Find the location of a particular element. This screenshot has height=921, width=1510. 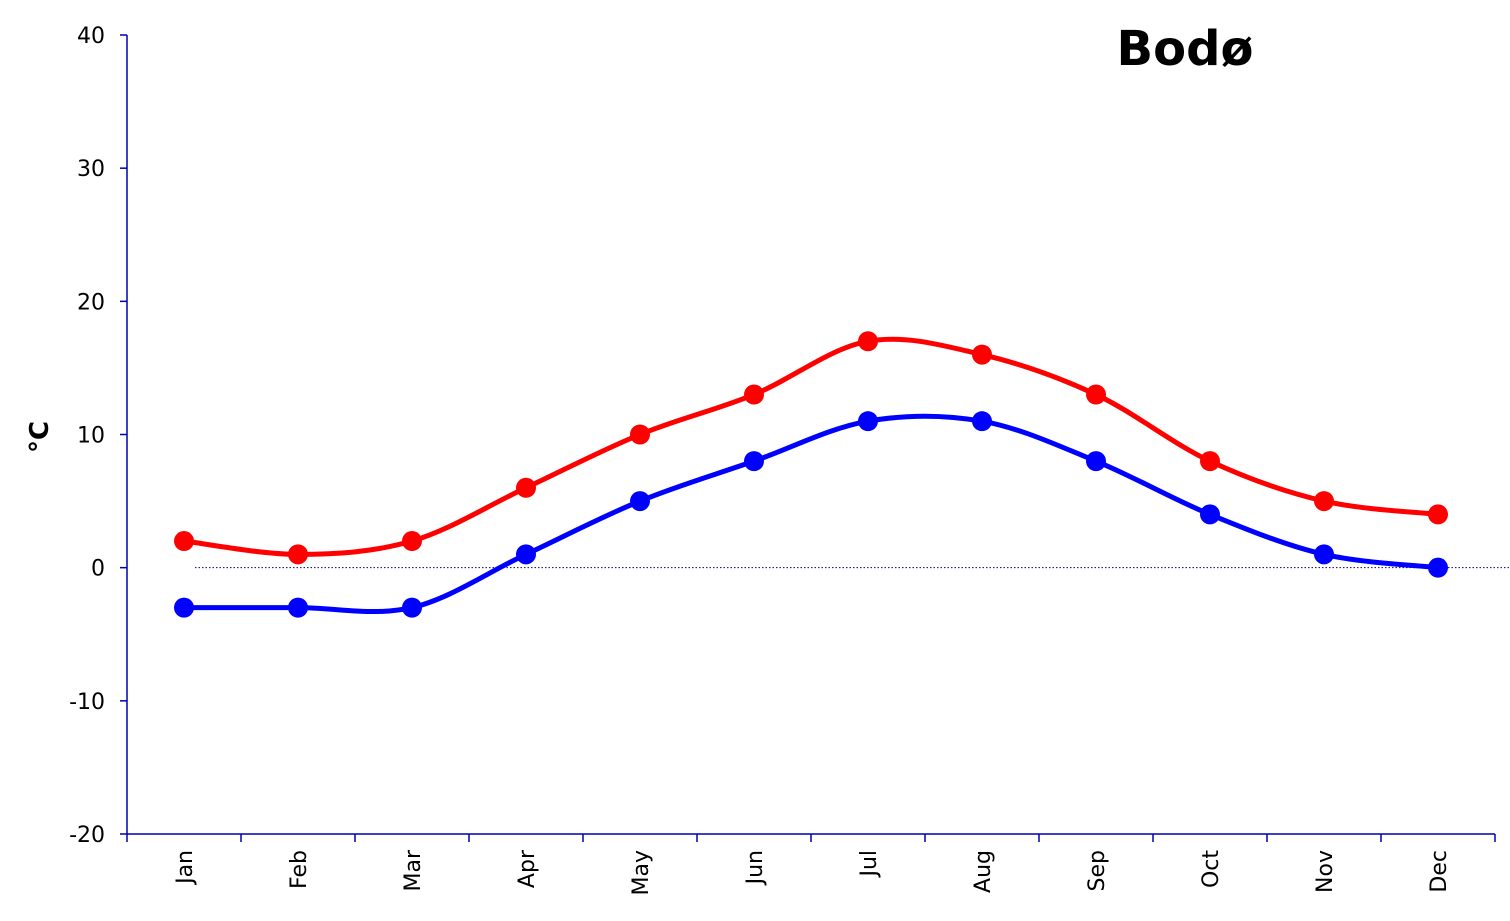

y-tick-label: -10 is located at coordinates (87, 702).